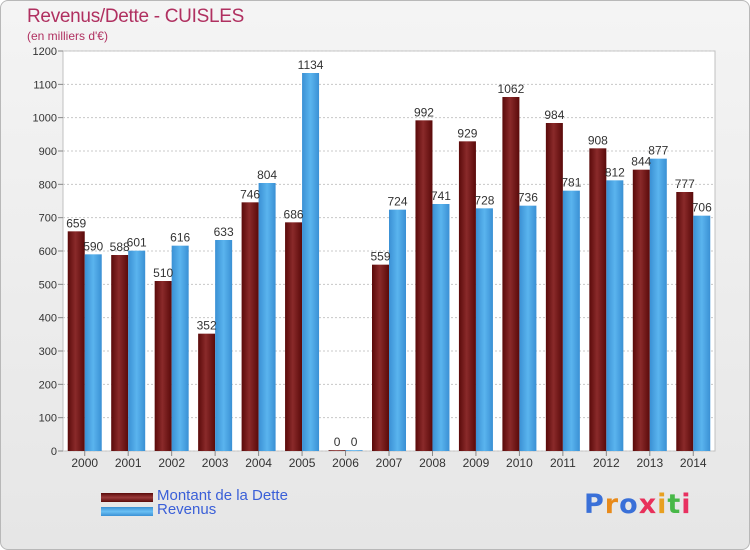  I want to click on bar-revenus-2009, so click(484, 329).